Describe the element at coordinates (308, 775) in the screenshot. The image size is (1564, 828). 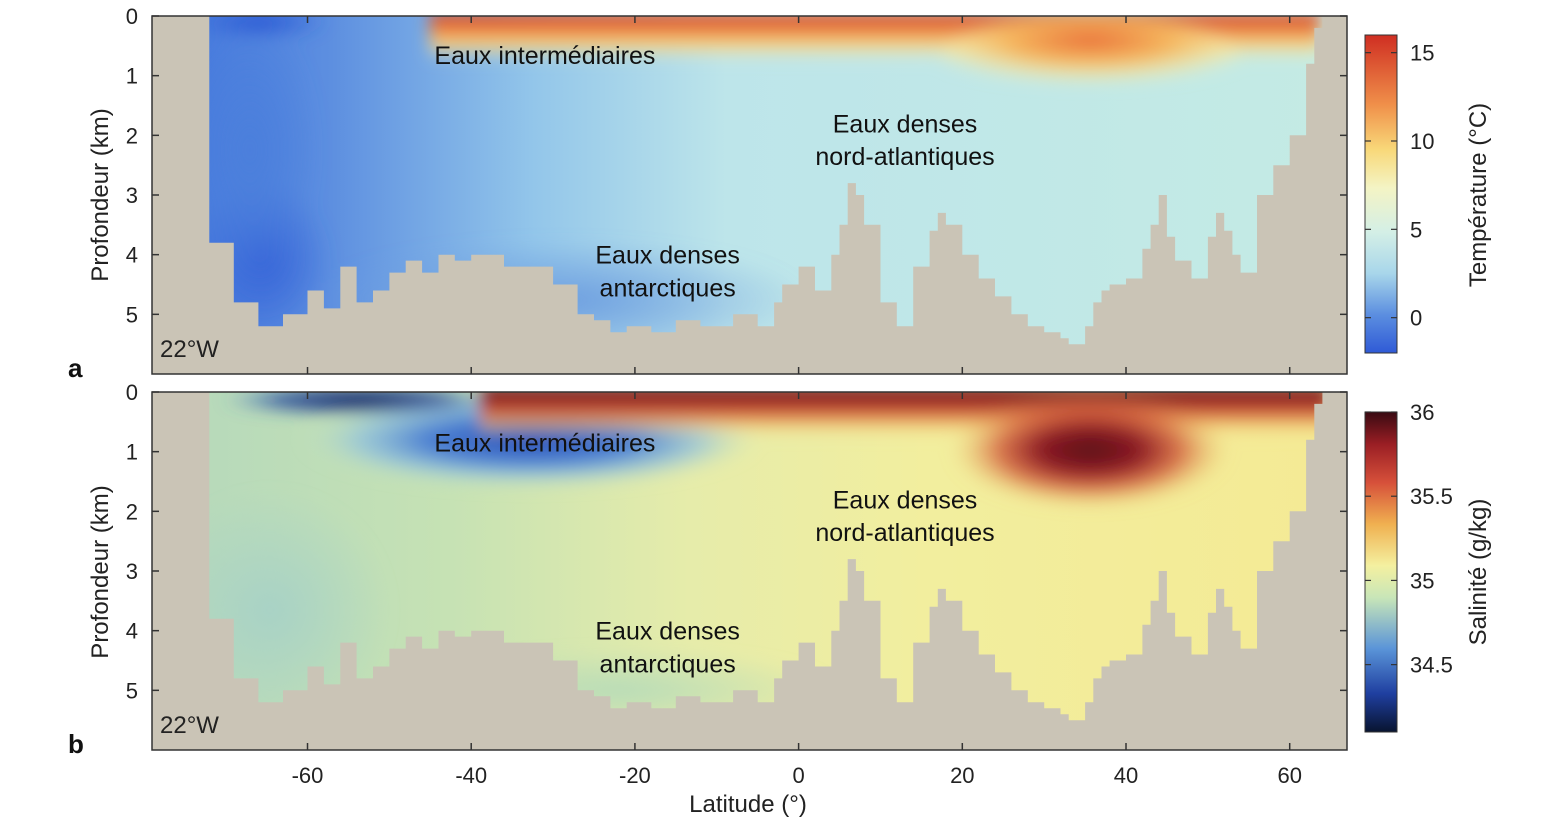
I see `x-tick-label: -60` at that location.